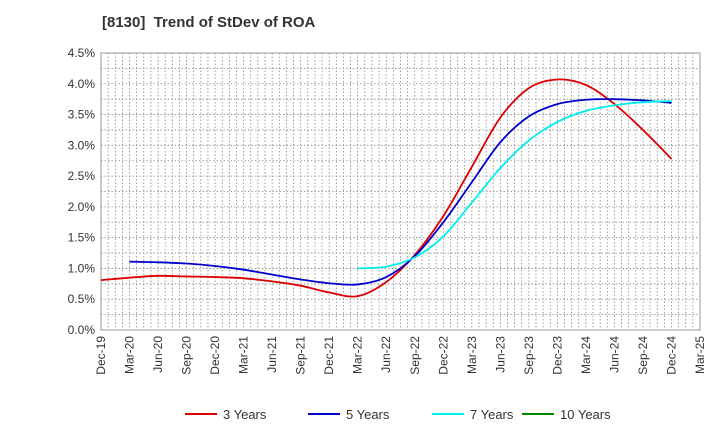 The width and height of the screenshot is (720, 440). What do you see at coordinates (82, 191) in the screenshot?
I see `y-axis: 0.0% 0.5% 1.0% 1.5% 2.0% 2.5% 3.0% 3.5% 4.0% 4.5%` at bounding box center [82, 191].